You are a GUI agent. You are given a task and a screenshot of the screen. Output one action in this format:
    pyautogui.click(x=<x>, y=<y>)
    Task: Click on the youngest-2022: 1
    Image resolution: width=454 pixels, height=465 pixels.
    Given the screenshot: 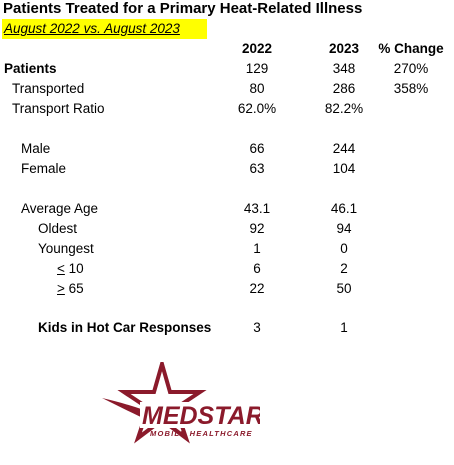 What is the action you would take?
    pyautogui.click(x=257, y=248)
    